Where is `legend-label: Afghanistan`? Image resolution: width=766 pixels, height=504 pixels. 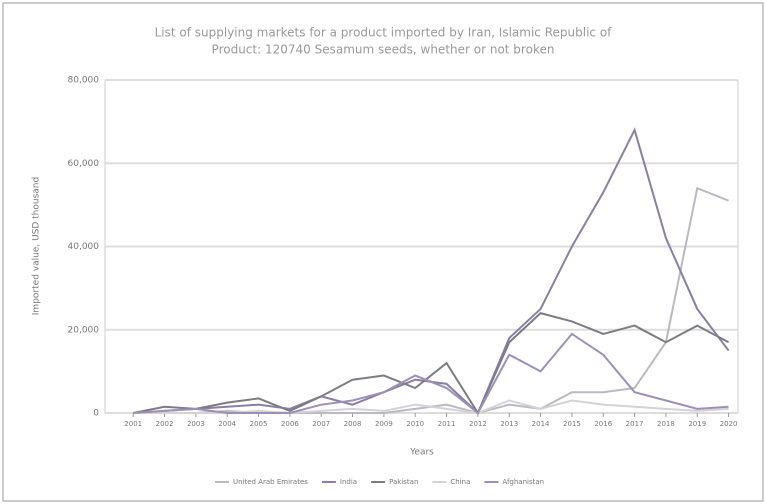
legend-label: Afghanistan is located at coordinates (523, 482).